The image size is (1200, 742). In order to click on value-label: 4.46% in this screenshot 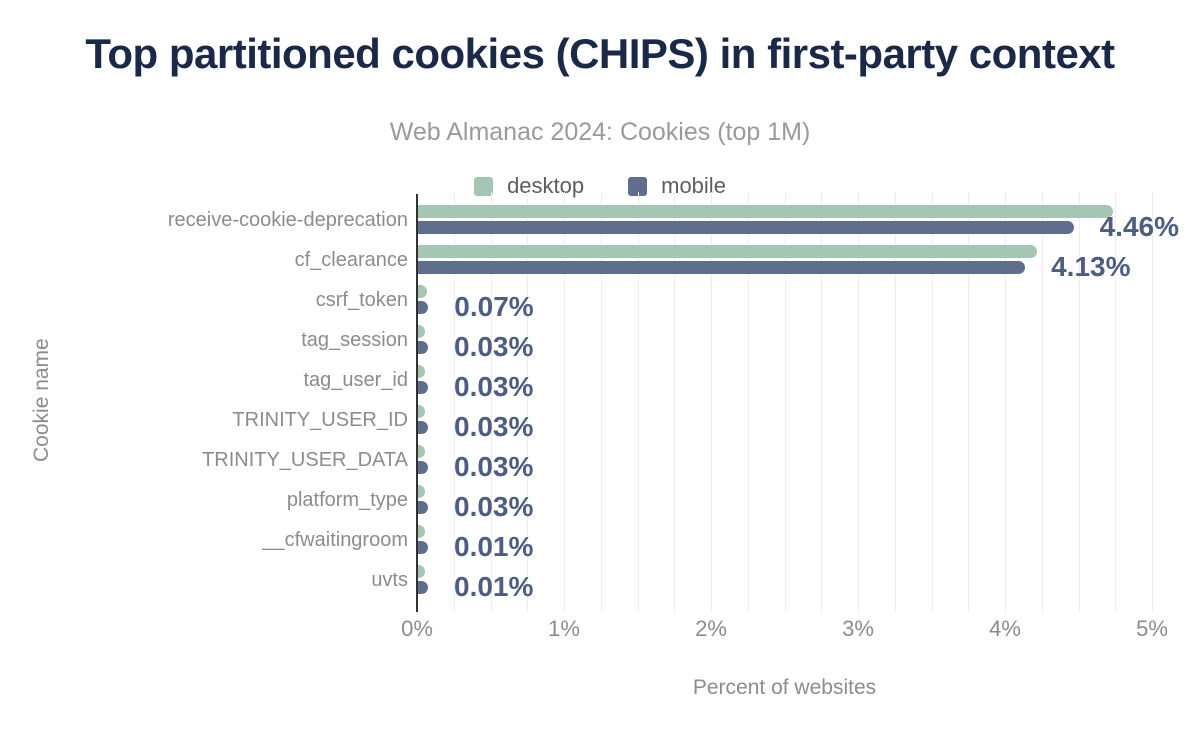, I will do `click(1139, 226)`.